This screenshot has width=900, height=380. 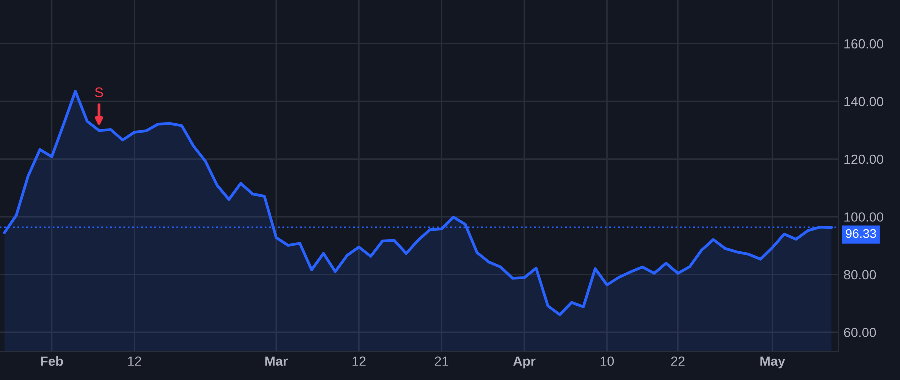 What do you see at coordinates (525, 362) in the screenshot?
I see `x-tick-label: Apr` at bounding box center [525, 362].